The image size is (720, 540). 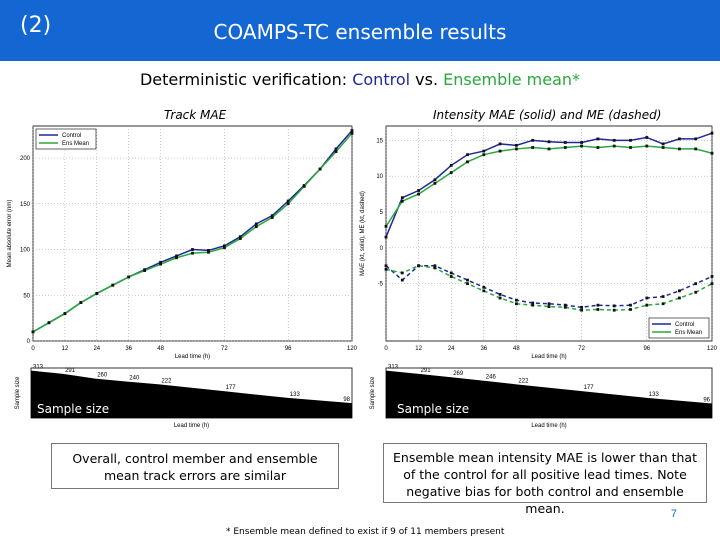 I want to click on intensity-x-tick-label: 0, so click(x=386, y=349).